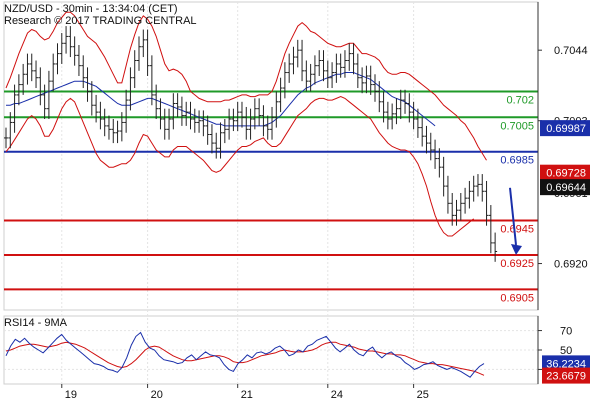  I want to click on rsi-ma-badge-label: 23.6679, so click(566, 377).